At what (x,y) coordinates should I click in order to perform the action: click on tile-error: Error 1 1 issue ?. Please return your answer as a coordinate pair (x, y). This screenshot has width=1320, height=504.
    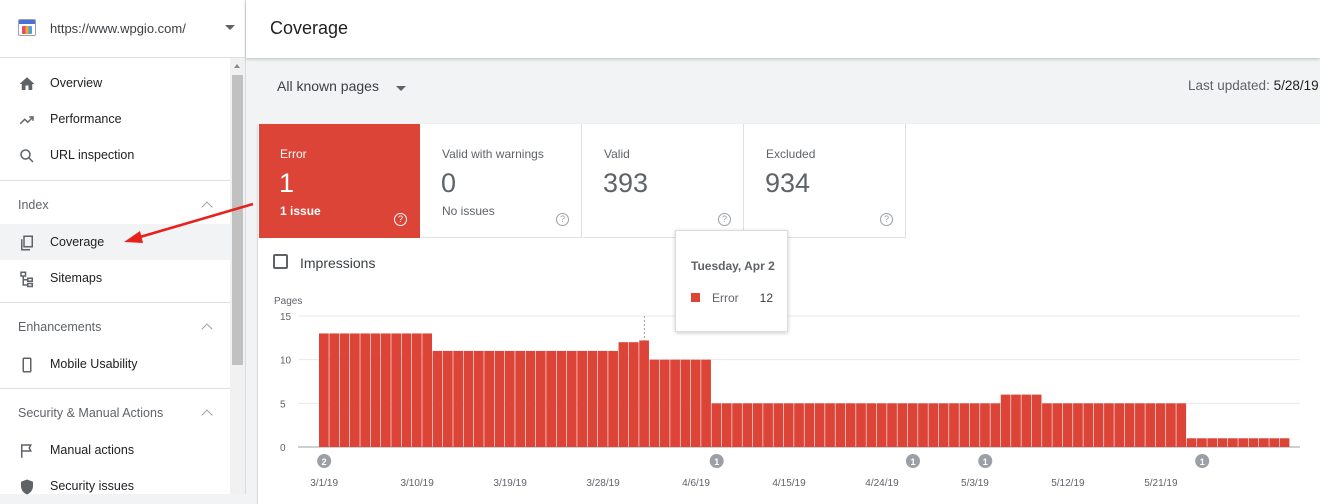
    Looking at the image, I should click on (339, 181).